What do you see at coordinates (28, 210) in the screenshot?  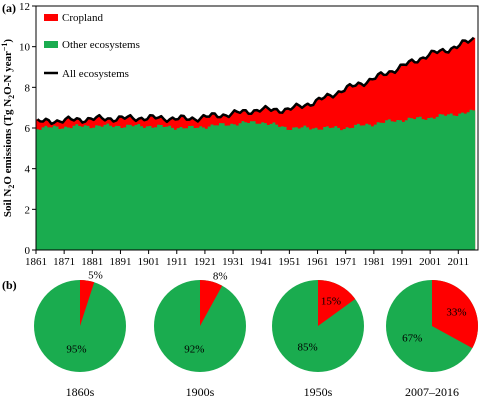 I see `y-tick-label: 2` at bounding box center [28, 210].